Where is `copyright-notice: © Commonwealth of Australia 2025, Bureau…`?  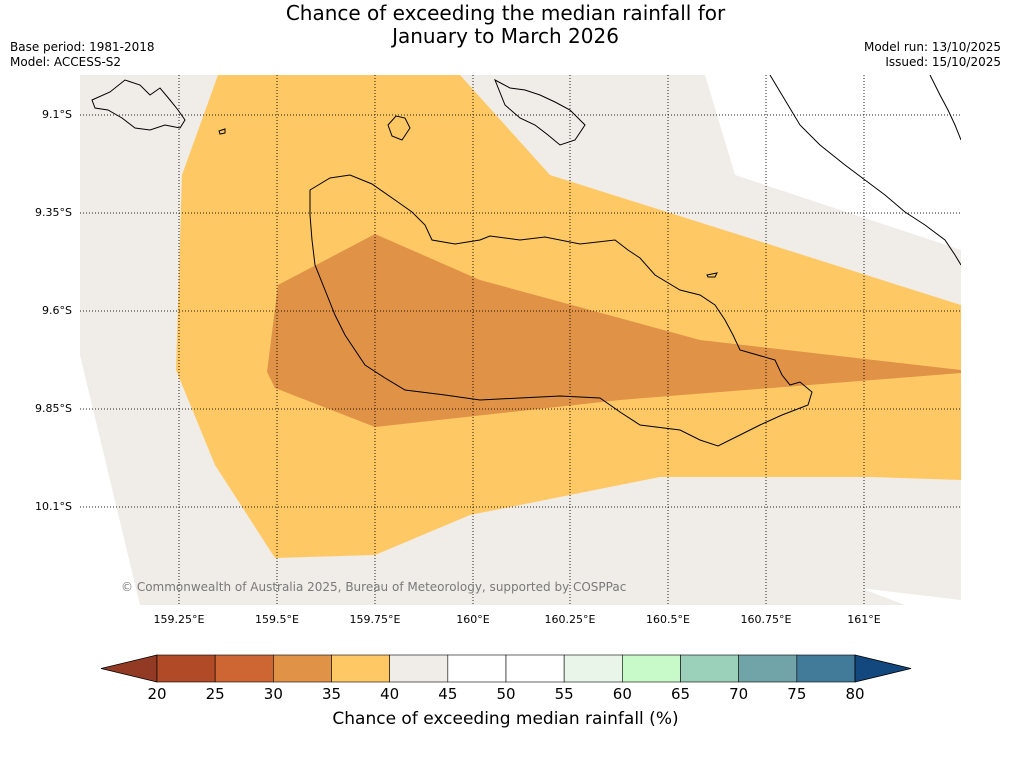
copyright-notice: © Commonwealth of Australia 2025, Bureau… is located at coordinates (374, 587).